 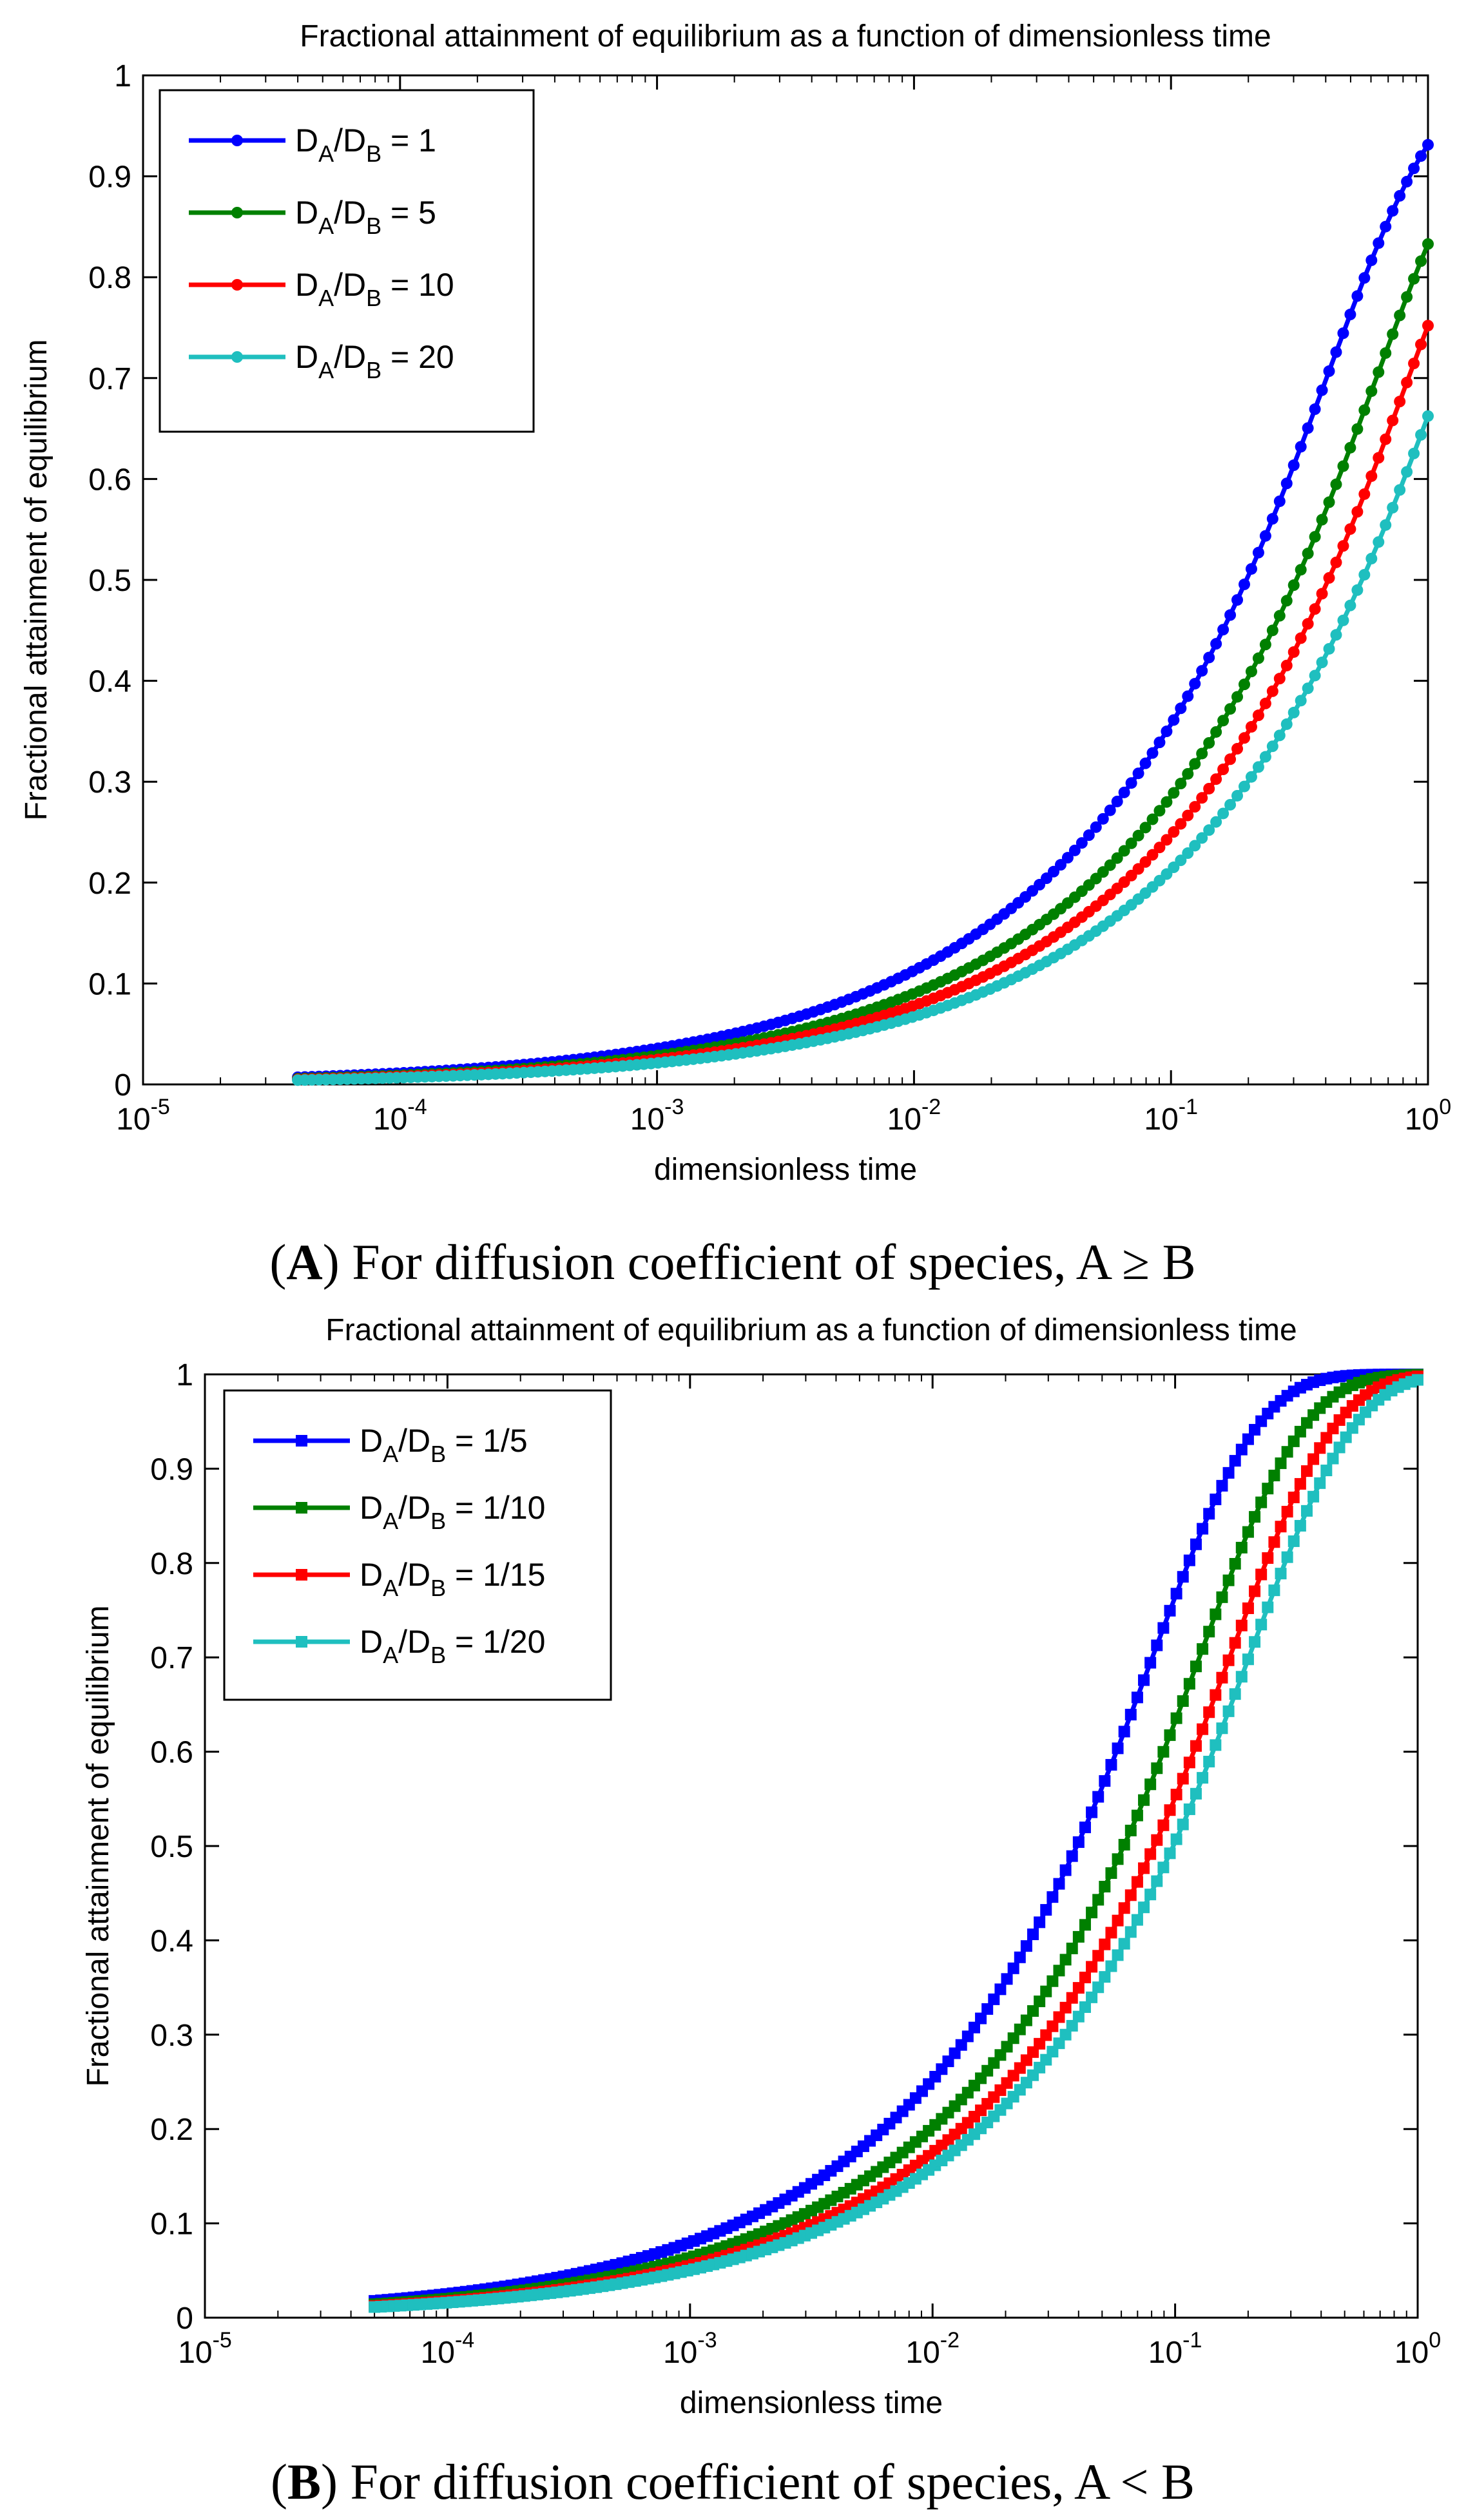 What do you see at coordinates (514, 1508) in the screenshot?
I see `legend-ratio: 1/10` at bounding box center [514, 1508].